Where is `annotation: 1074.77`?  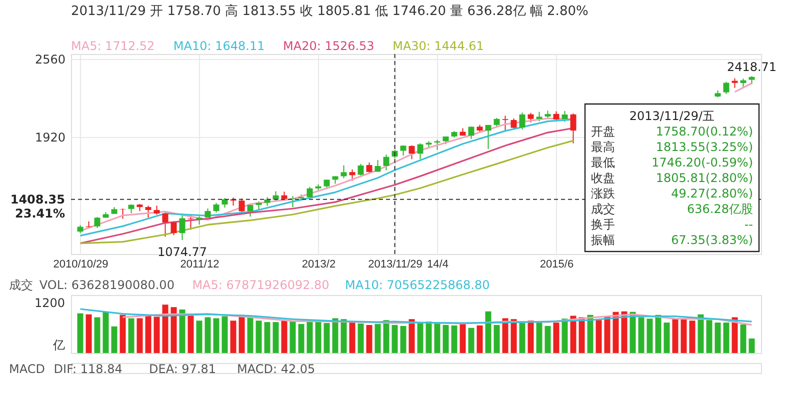
annotation: 1074.77 is located at coordinates (182, 252).